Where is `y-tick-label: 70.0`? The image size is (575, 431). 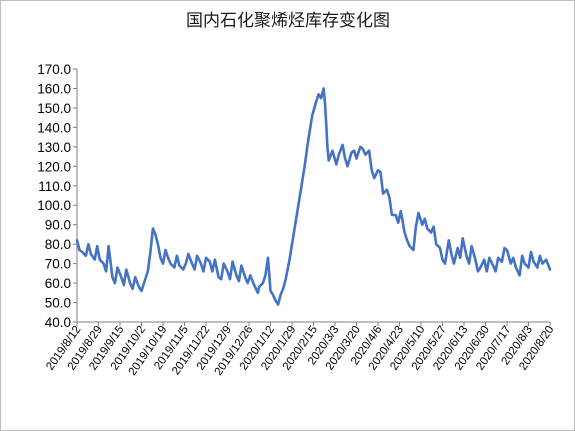
y-tick-label: 70.0 is located at coordinates (58, 264).